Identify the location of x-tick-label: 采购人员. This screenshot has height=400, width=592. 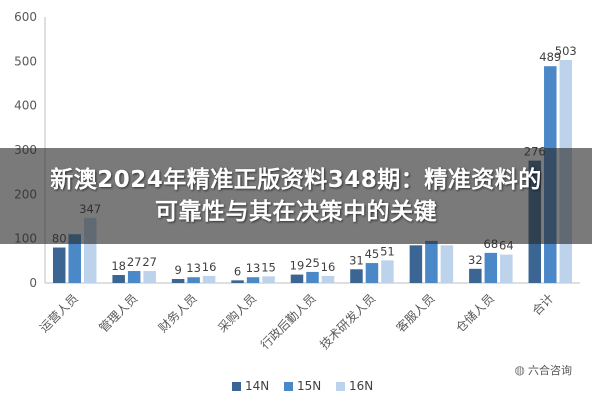
(237, 313).